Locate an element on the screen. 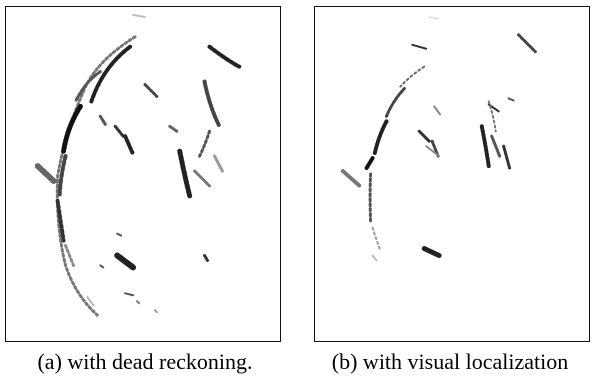  caption-panel-a: (a) with dead reckoning. is located at coordinates (145, 361).